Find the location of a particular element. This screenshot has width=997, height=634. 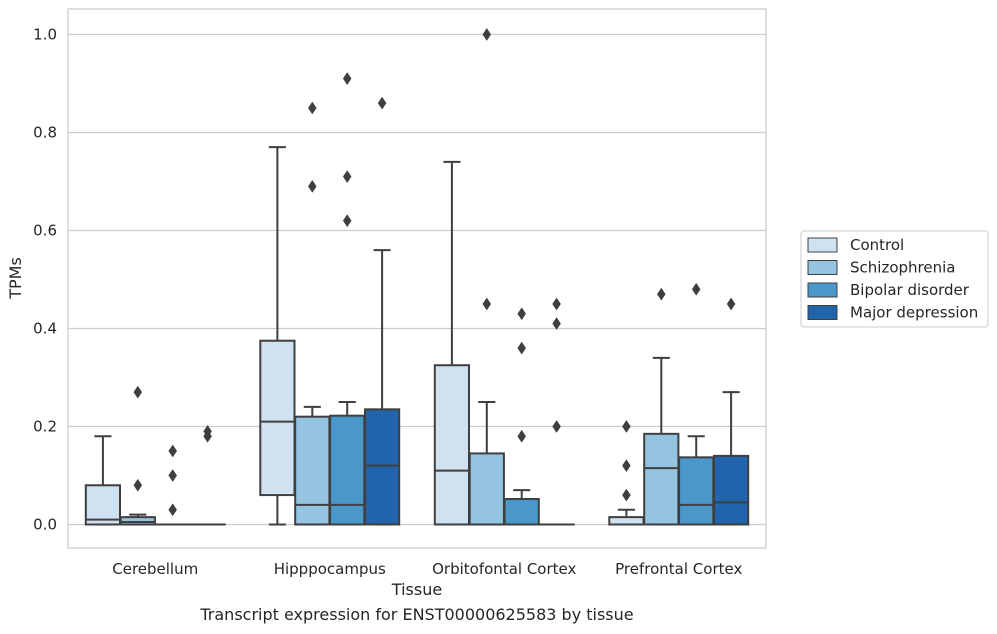

legend-frame is located at coordinates (894, 279).